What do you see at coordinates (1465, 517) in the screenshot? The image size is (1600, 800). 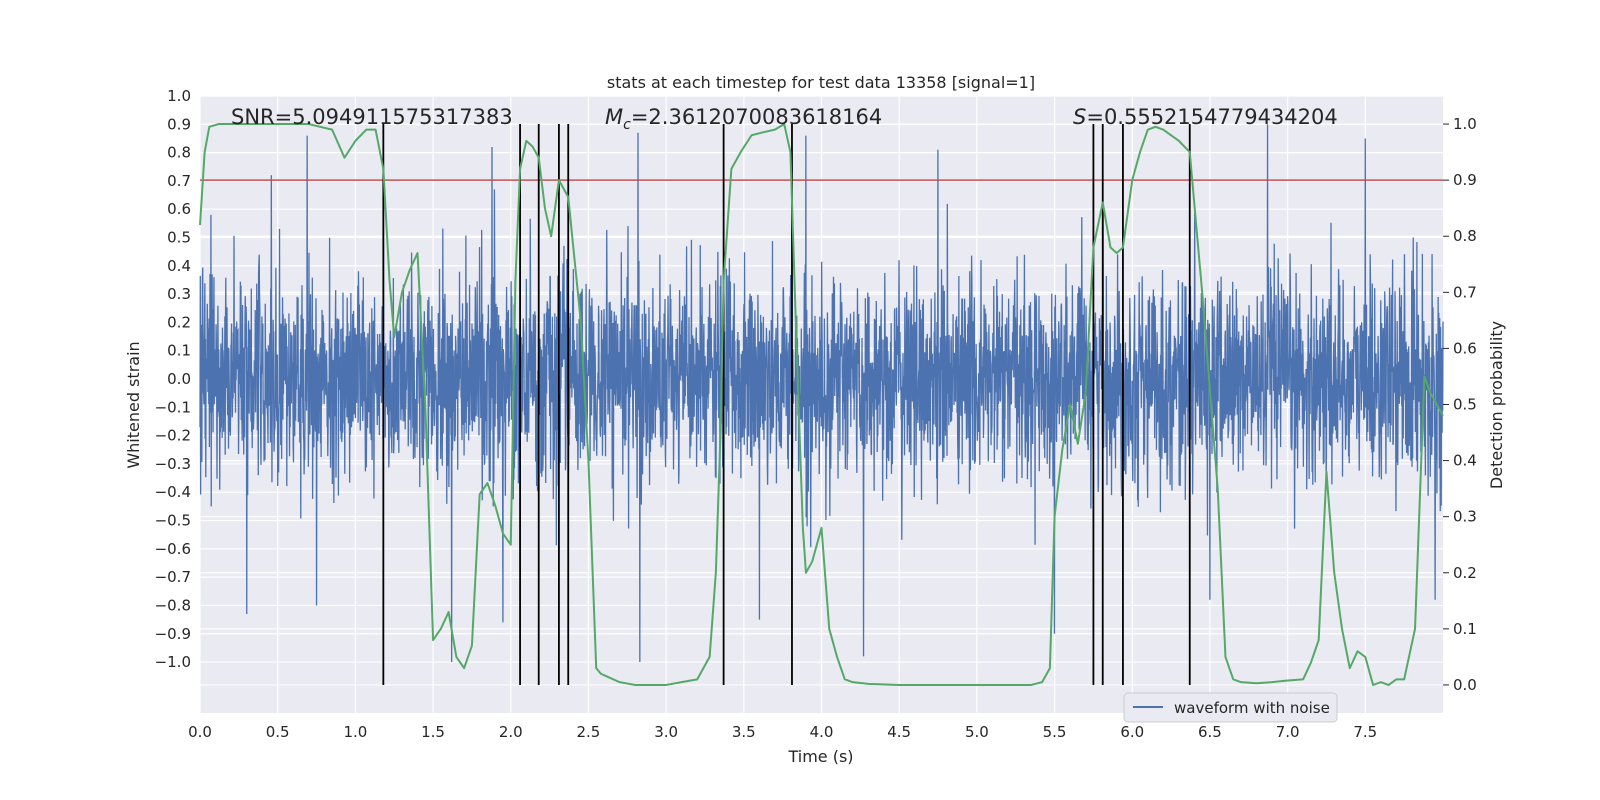 I see `y2-tick-label: 0.3` at bounding box center [1465, 517].